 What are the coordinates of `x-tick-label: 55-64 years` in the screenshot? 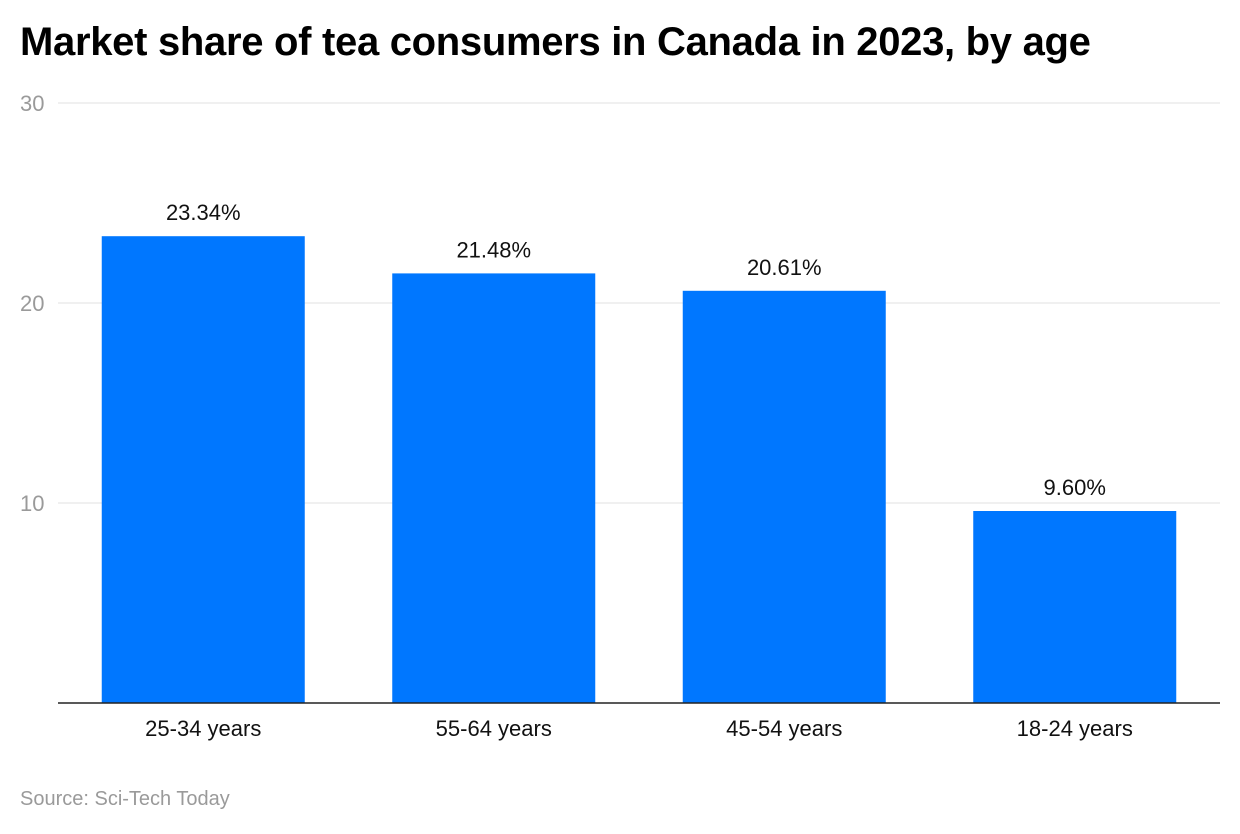 It's located at (494, 728).